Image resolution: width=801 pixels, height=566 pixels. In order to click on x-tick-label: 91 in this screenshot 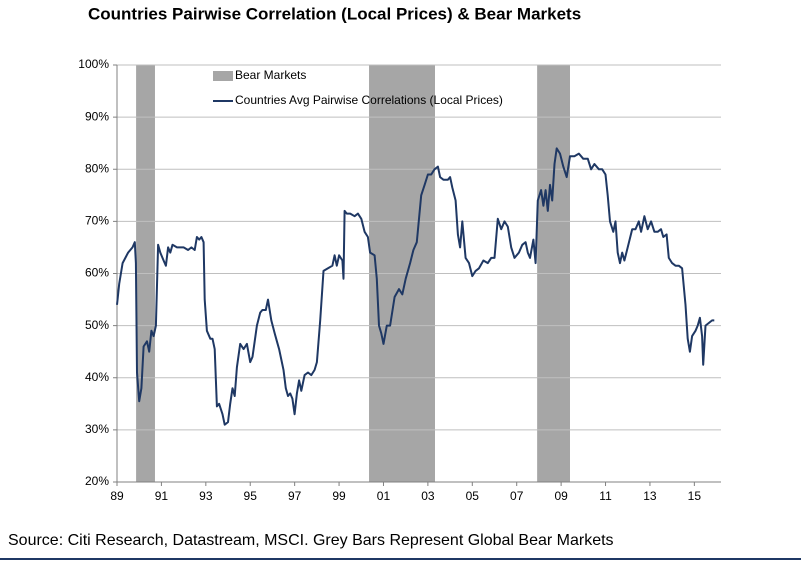, I will do `click(162, 496)`.